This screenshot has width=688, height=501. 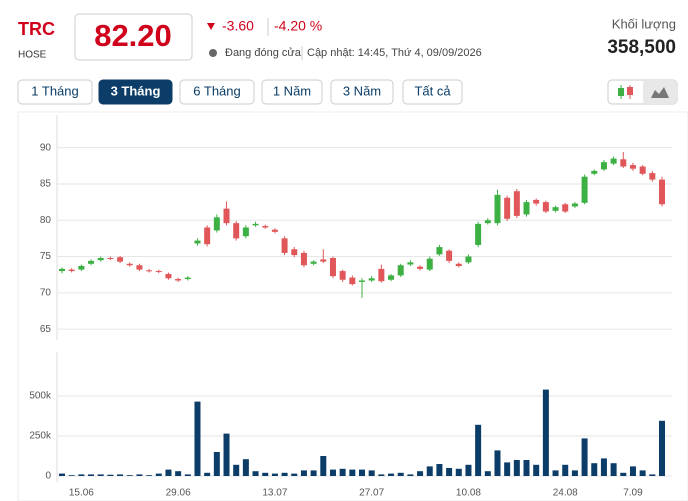 What do you see at coordinates (81, 493) in the screenshot?
I see `x-tick-label: 15.06` at bounding box center [81, 493].